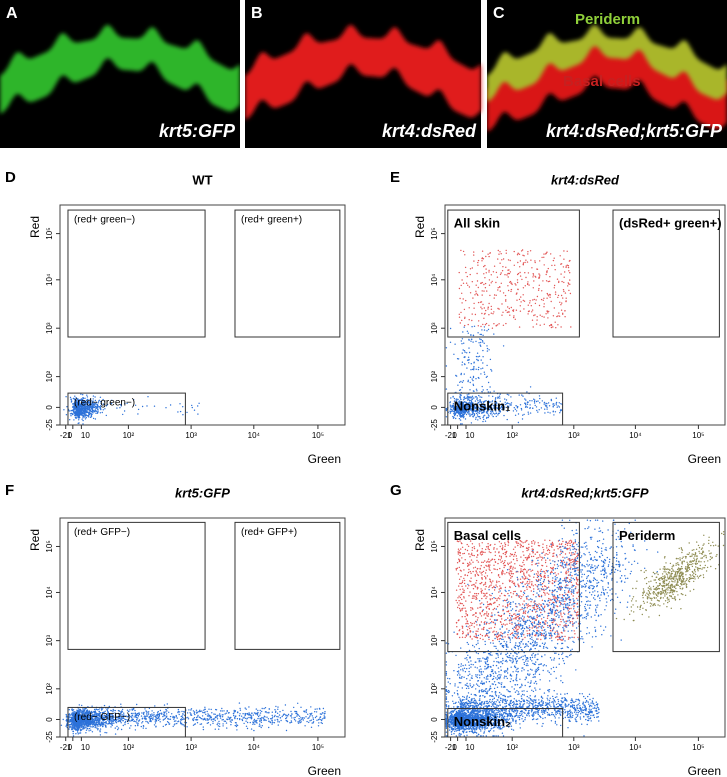 Image resolution: width=727 pixels, height=777 pixels. What do you see at coordinates (698, 435) in the screenshot?
I see `x-tick-label: 10⁵` at bounding box center [698, 435].